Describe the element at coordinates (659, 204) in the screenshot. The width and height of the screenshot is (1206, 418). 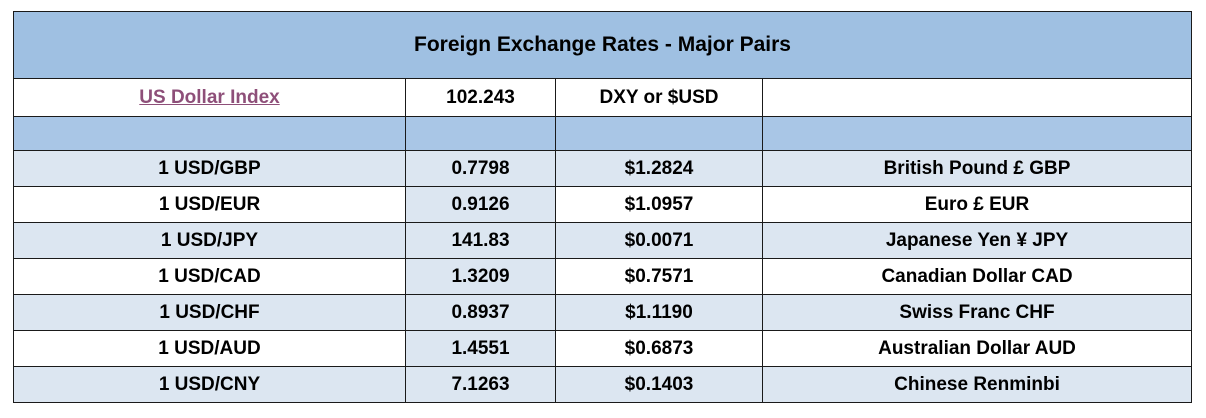
I see `inverse-cell: $1.0957` at that location.